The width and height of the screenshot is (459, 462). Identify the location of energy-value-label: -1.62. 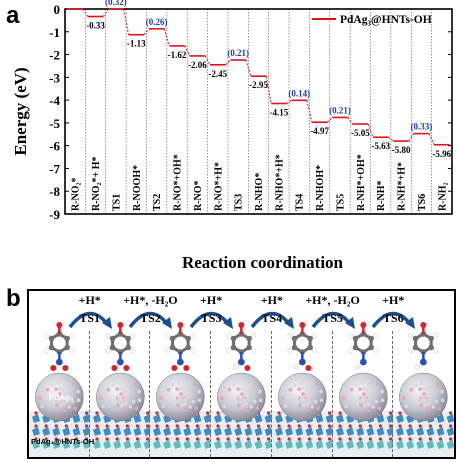
(177, 55).